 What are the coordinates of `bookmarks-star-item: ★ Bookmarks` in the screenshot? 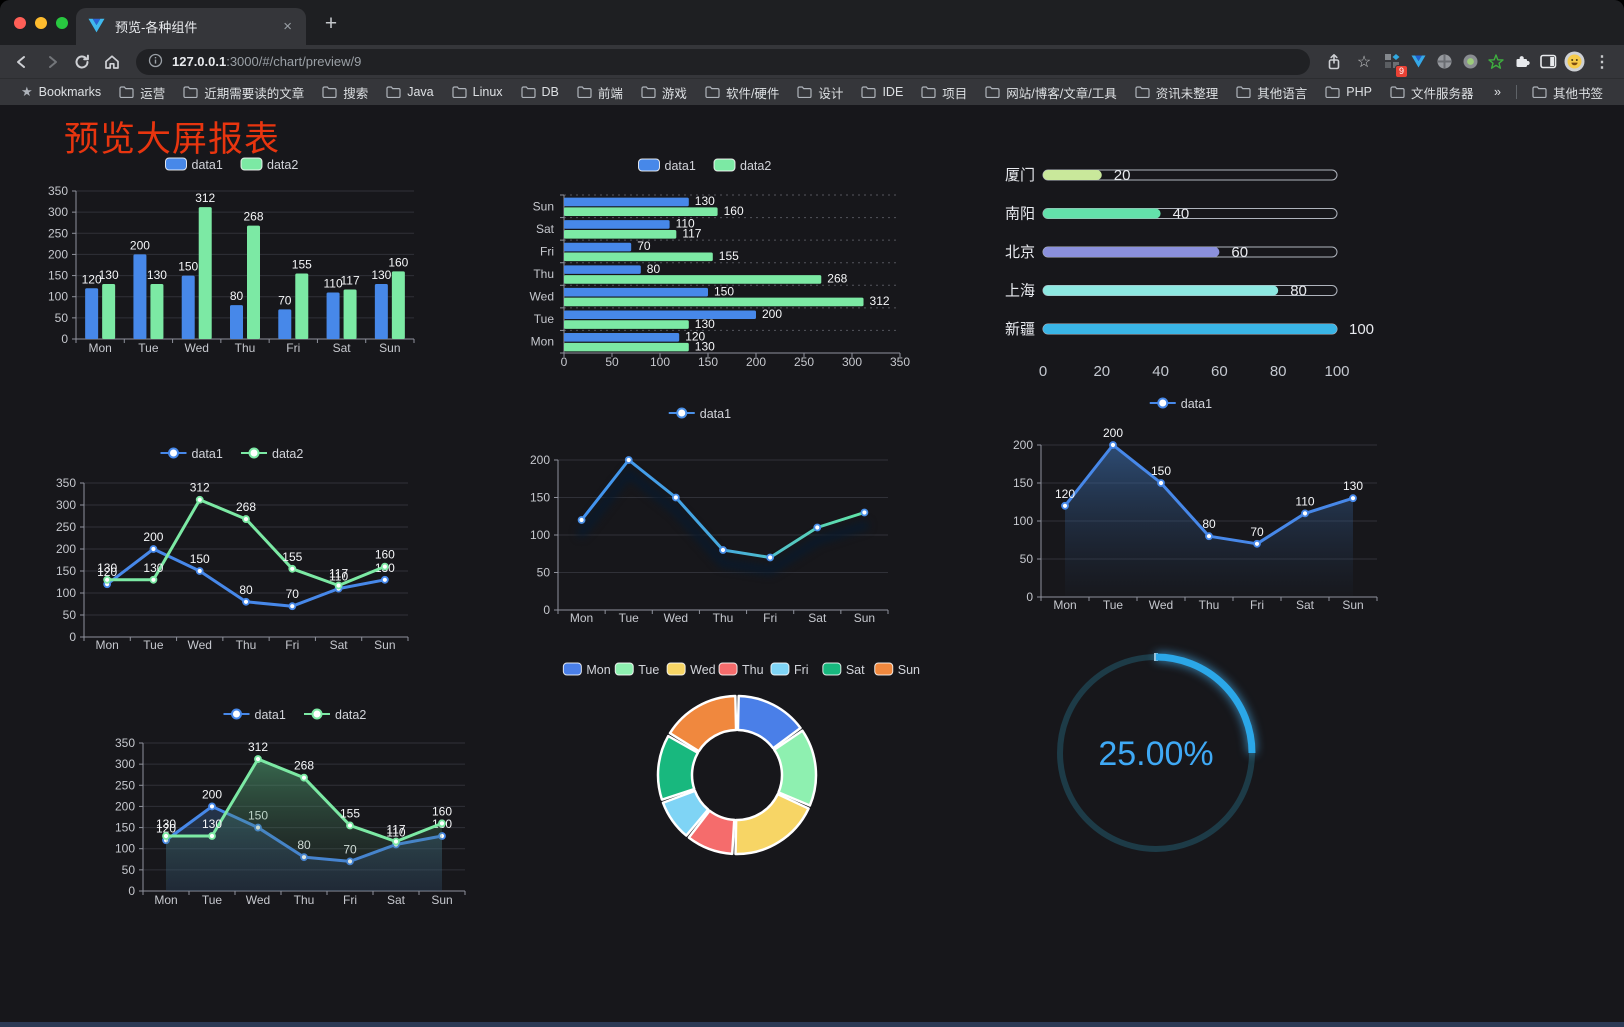 It's located at (61, 92).